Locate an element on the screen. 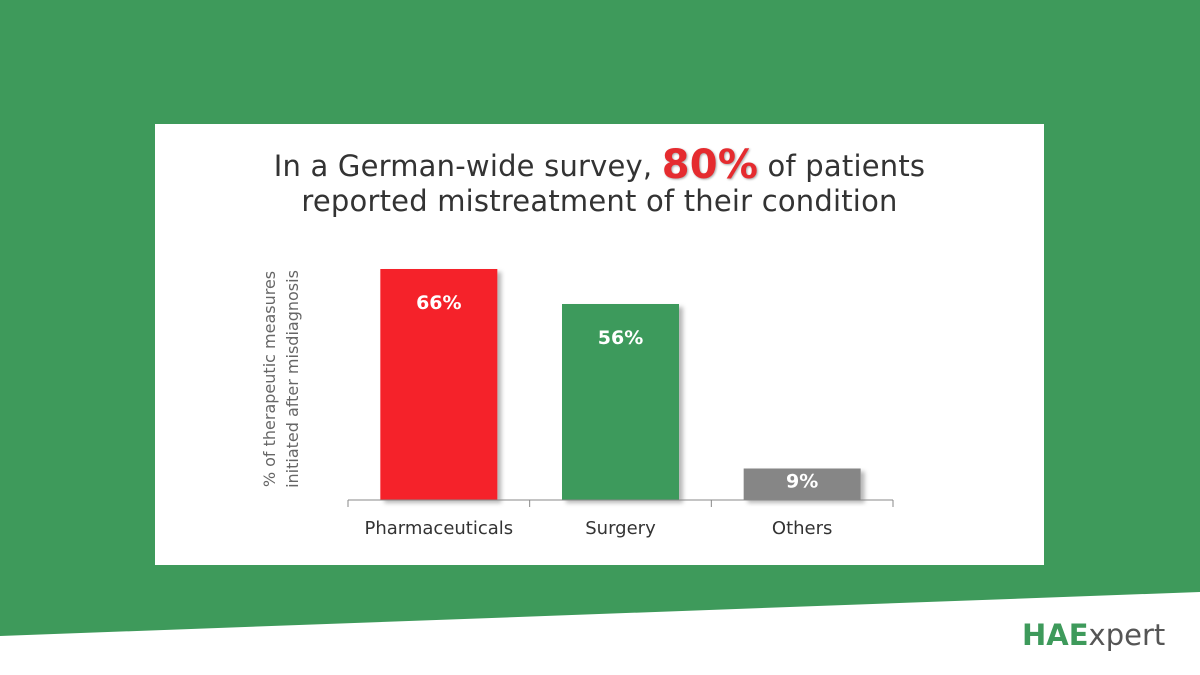 Image resolution: width=1200 pixels, height=675 pixels. x-tick-label: Others is located at coordinates (802, 528).